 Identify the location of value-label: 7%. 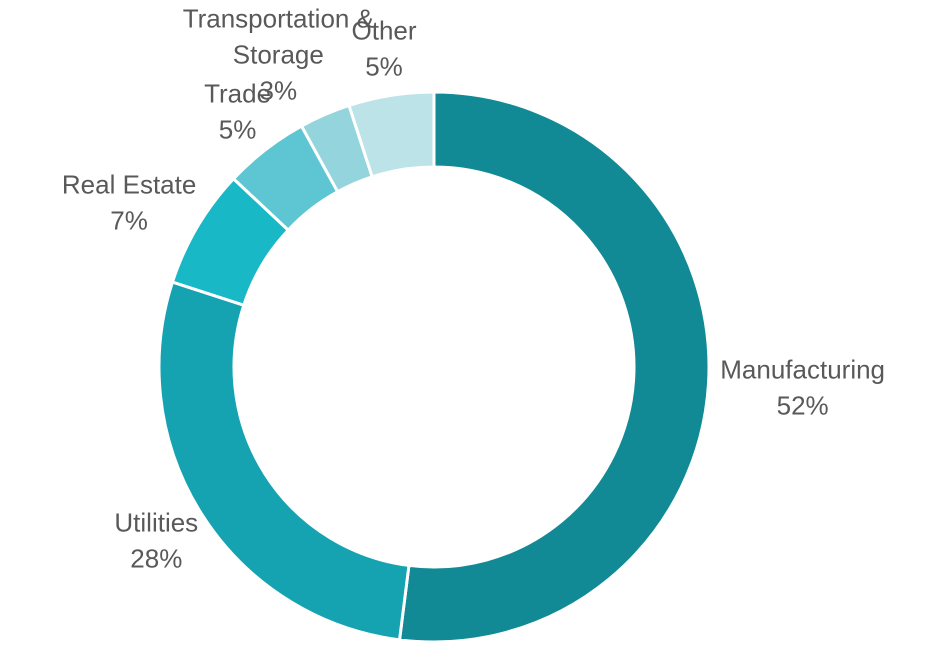
(129, 220).